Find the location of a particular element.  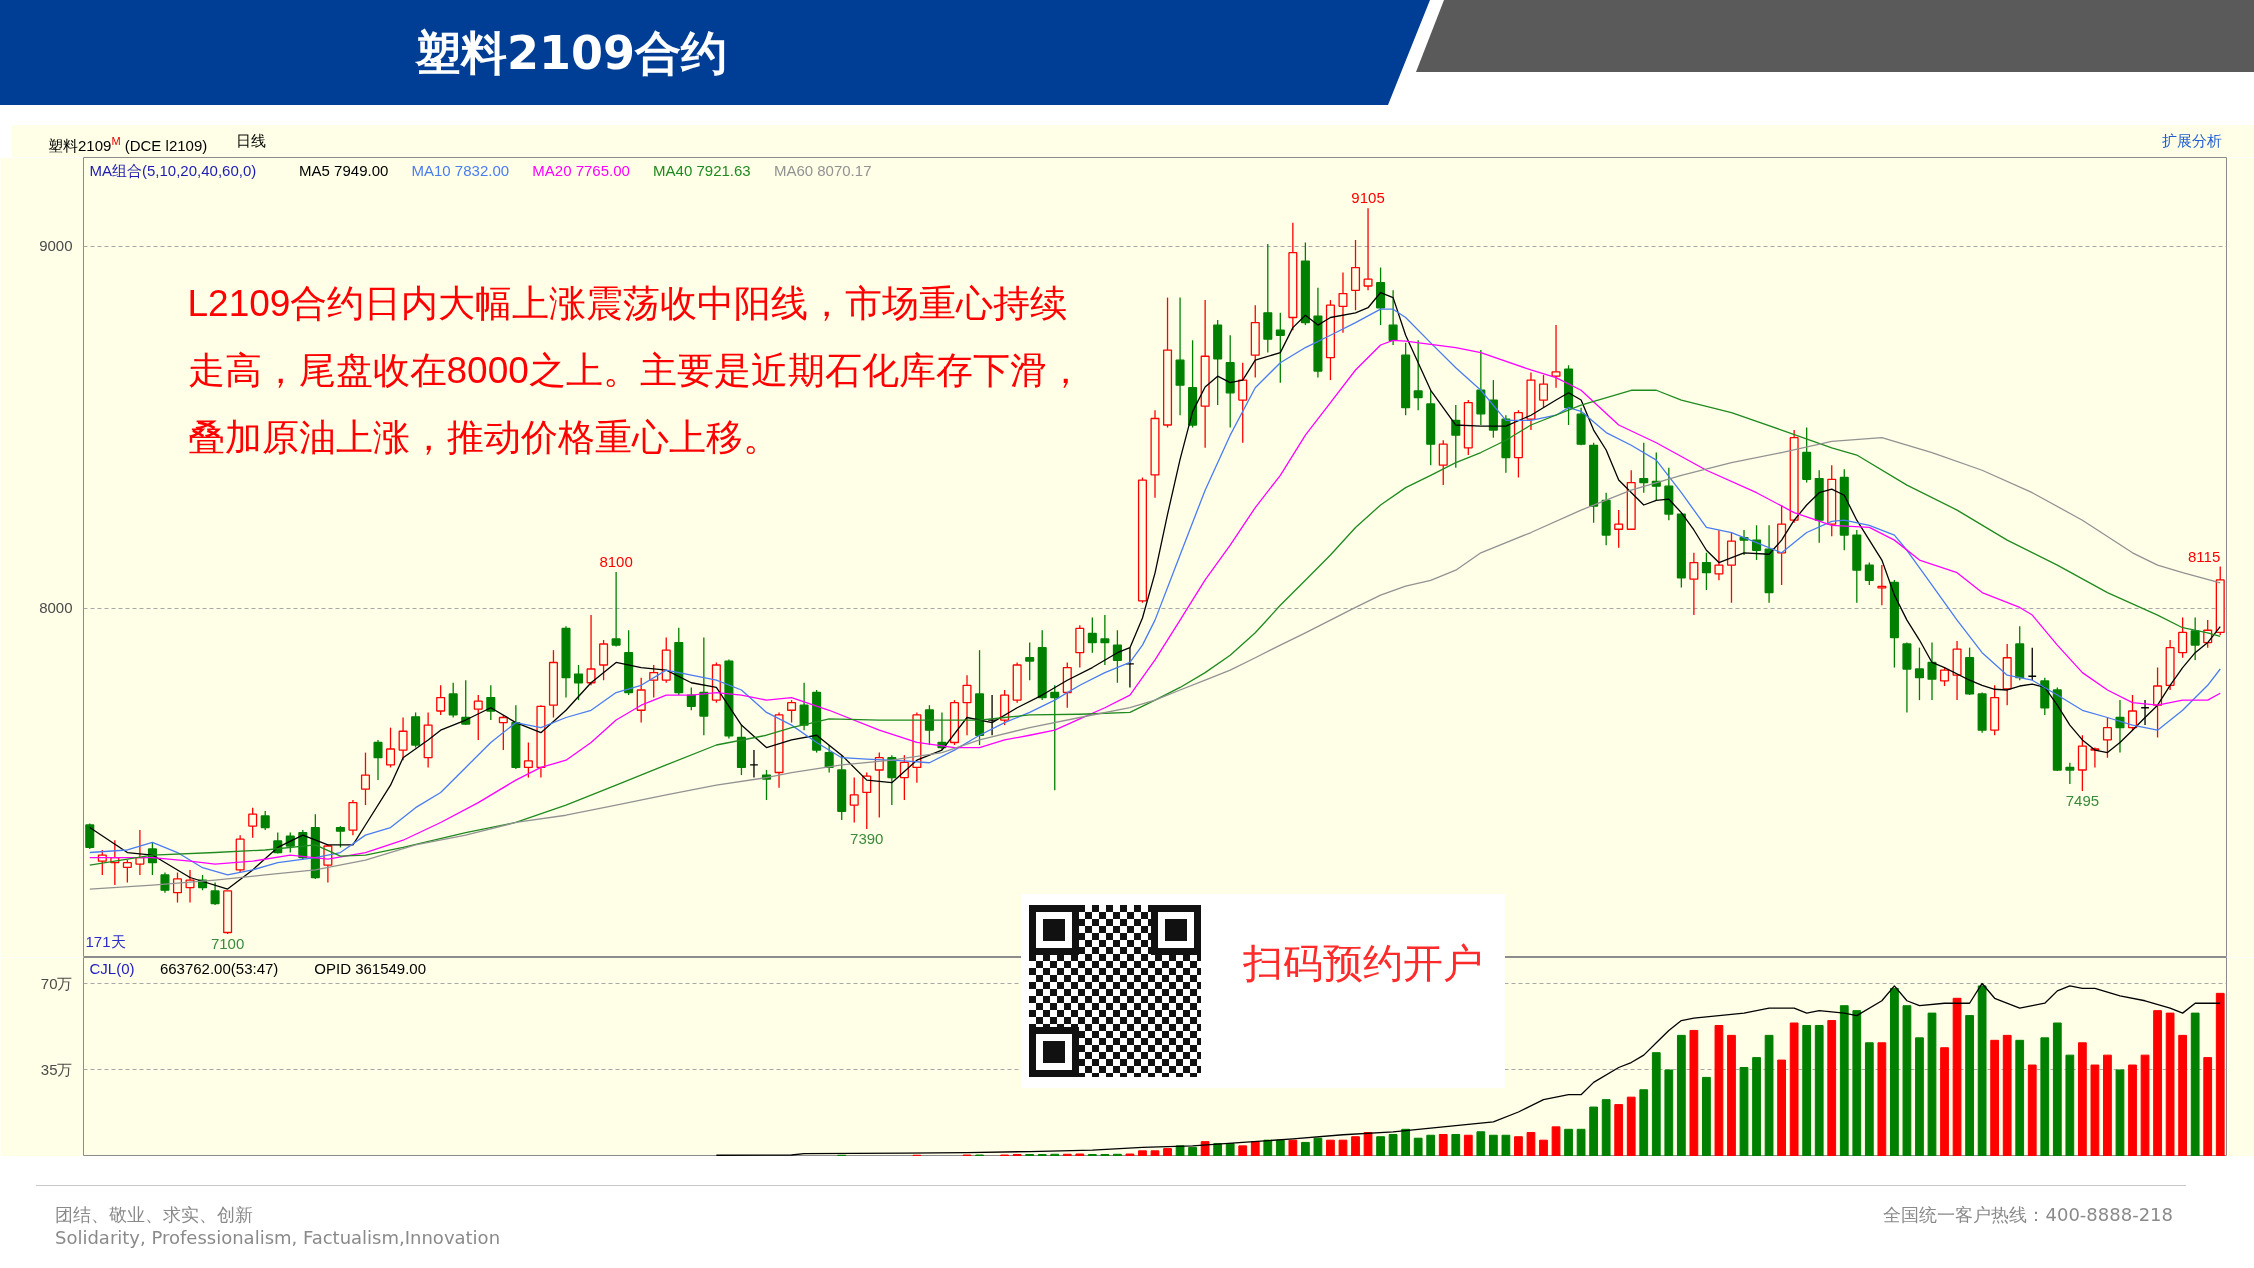

text: MA10 7832.00 is located at coordinates (460, 170).